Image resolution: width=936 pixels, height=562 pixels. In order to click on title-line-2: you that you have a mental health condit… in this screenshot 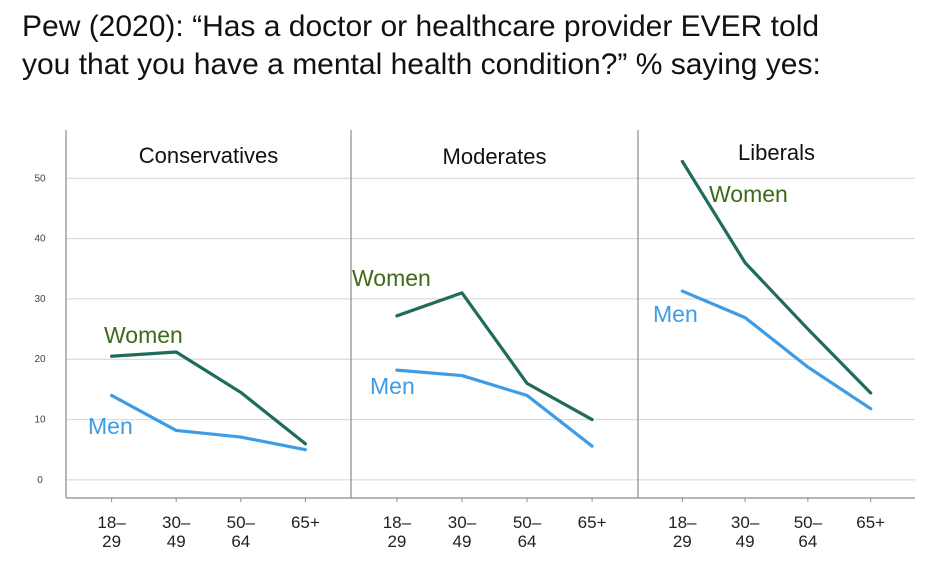, I will do `click(421, 64)`.